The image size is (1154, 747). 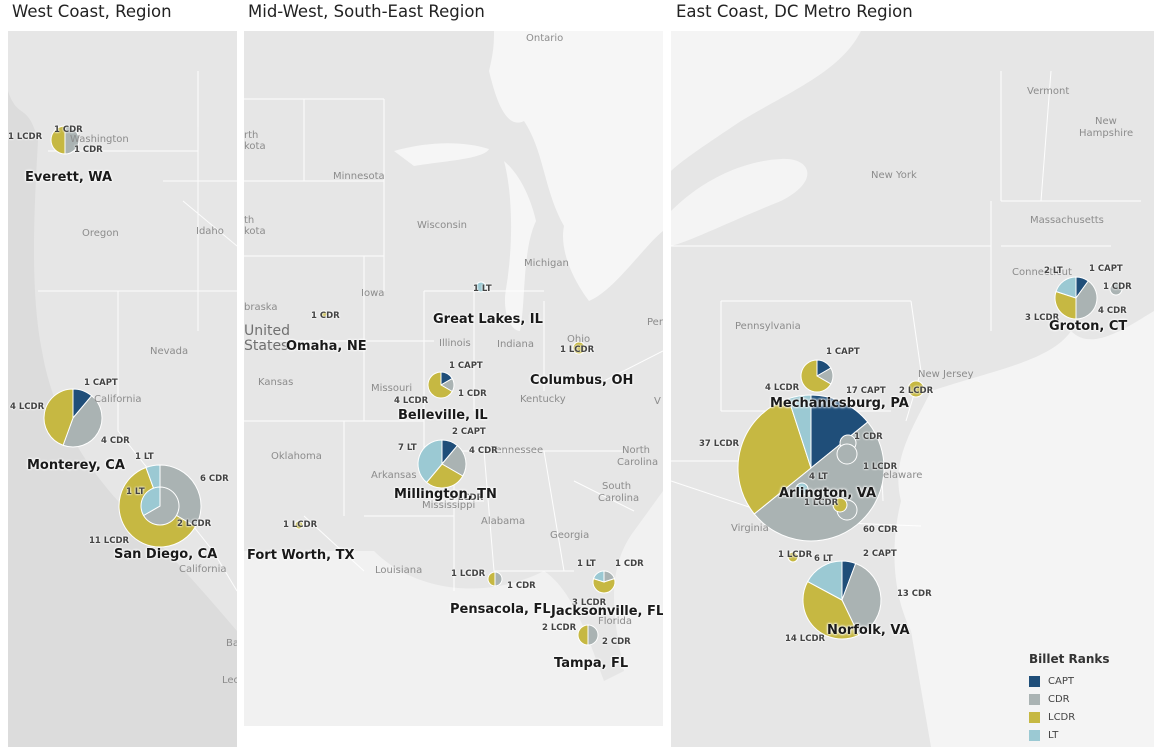 I want to click on pie-slice-capt, so click(x=839, y=432).